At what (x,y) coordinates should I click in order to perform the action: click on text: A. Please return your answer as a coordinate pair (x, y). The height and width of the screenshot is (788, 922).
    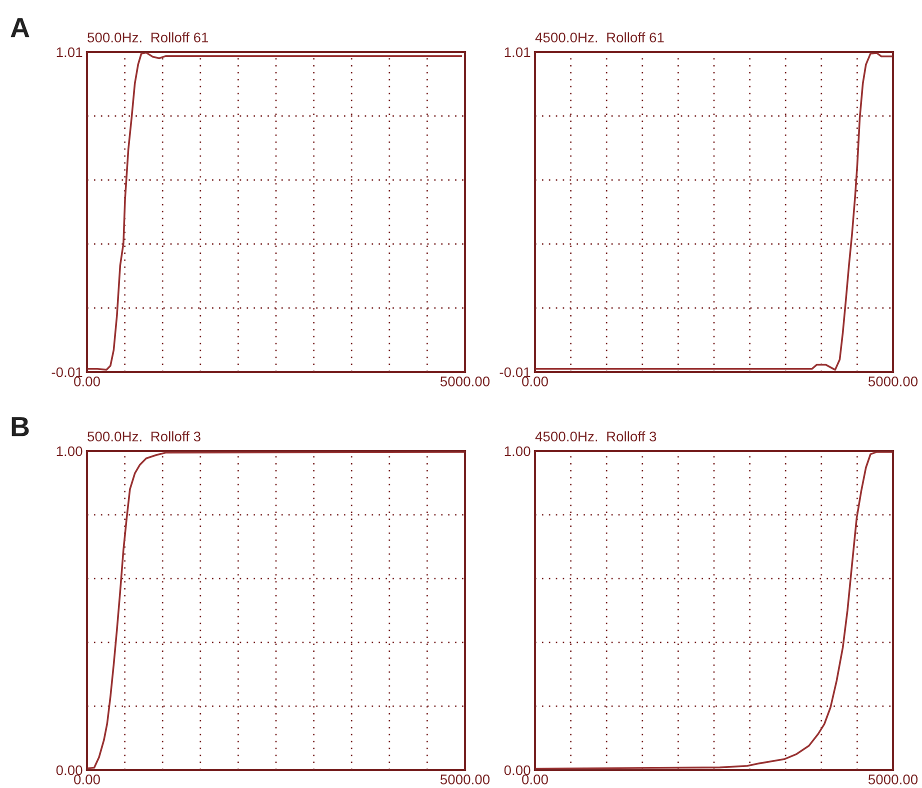
    Looking at the image, I should click on (20, 28).